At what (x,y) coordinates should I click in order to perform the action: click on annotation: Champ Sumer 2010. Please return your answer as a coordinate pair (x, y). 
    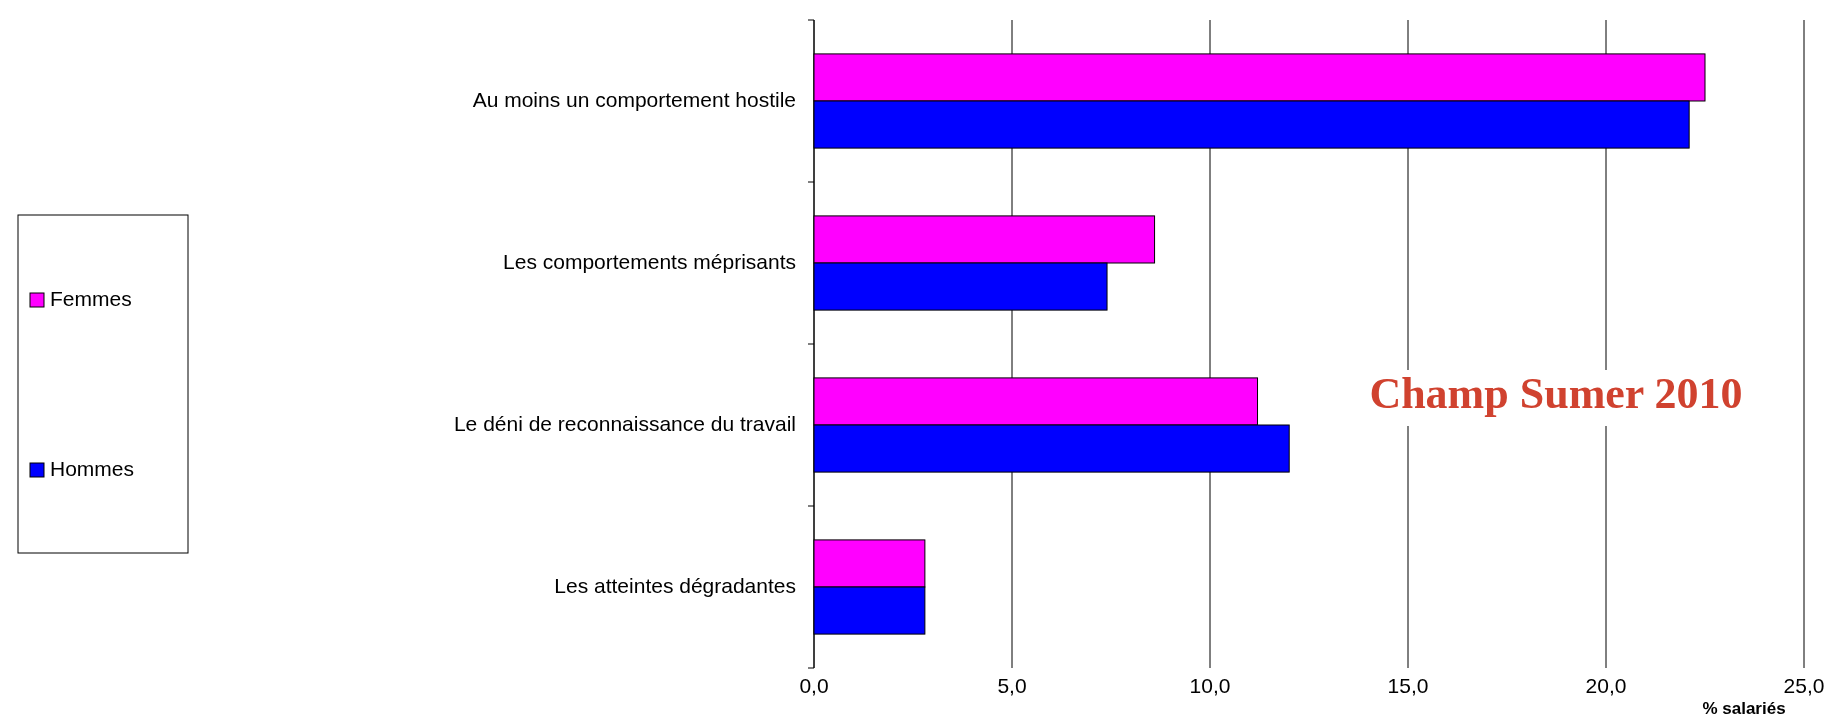
    Looking at the image, I should click on (1556, 393).